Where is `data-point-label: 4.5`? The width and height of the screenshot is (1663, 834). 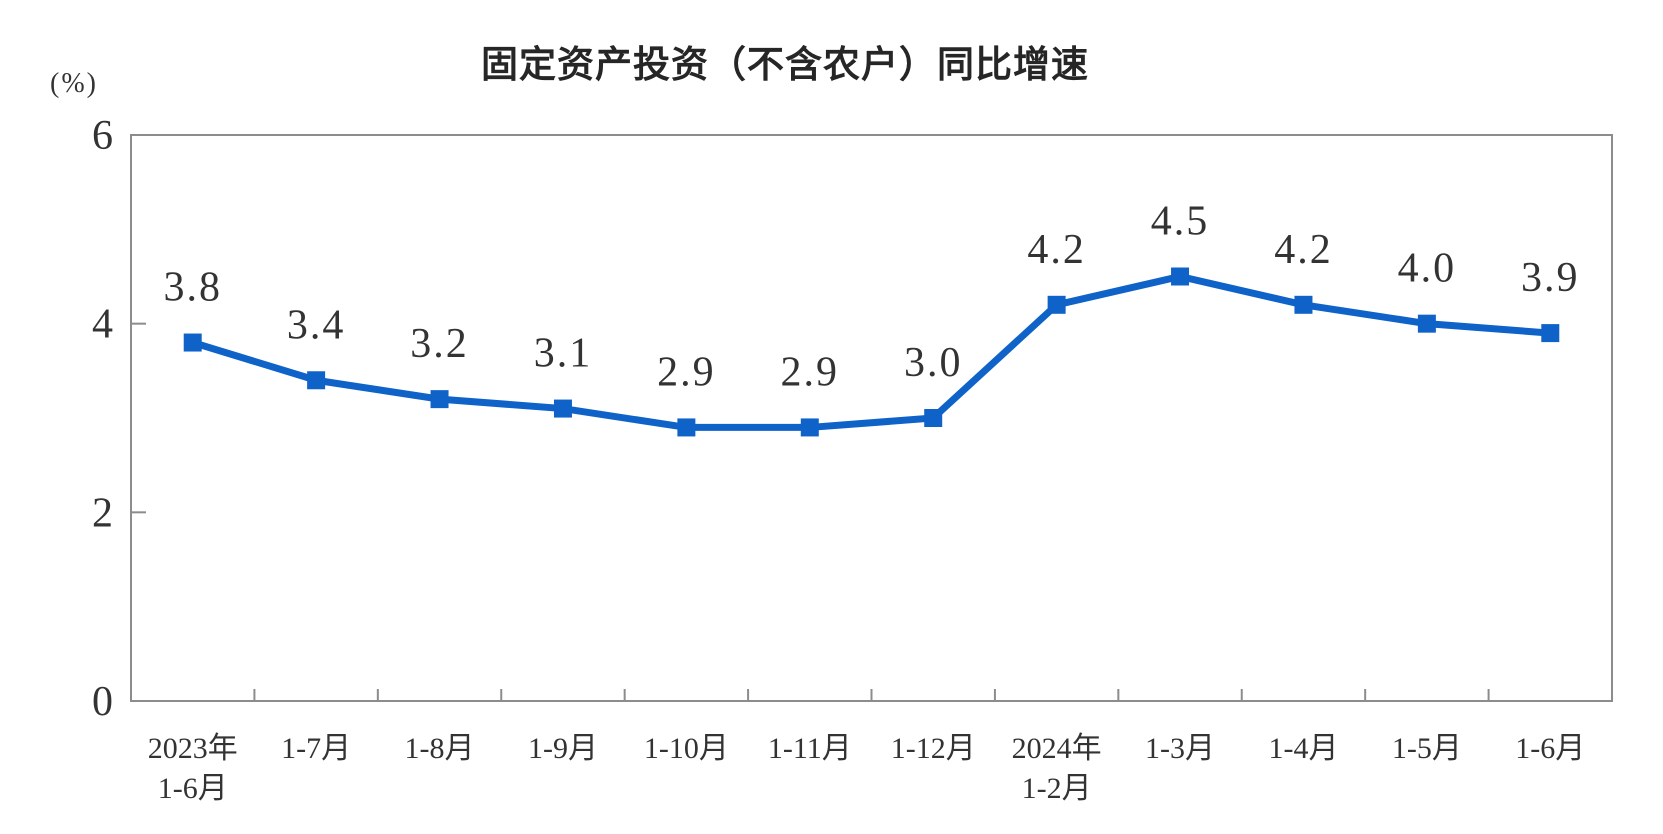 data-point-label: 4.5 is located at coordinates (1180, 222).